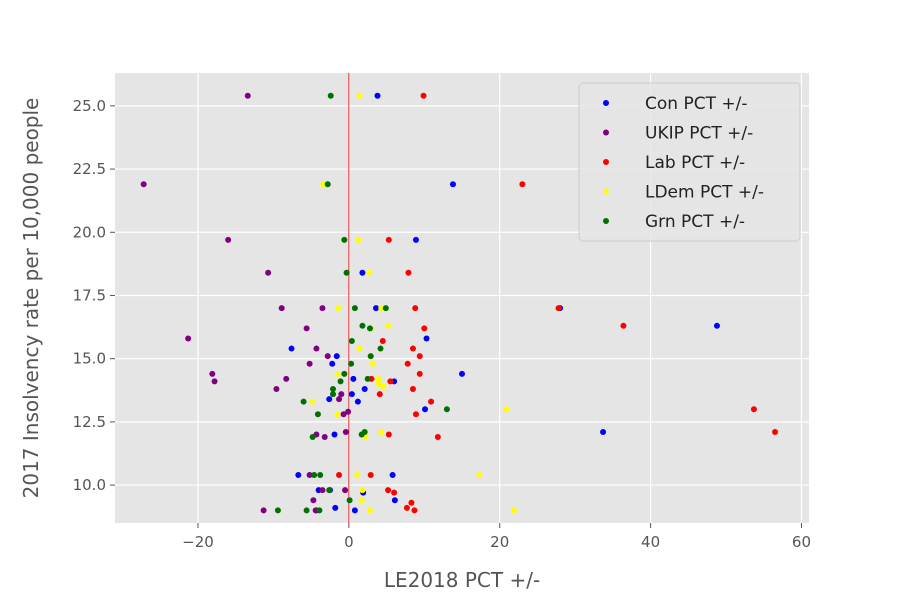 The height and width of the screenshot is (600, 900). Describe the element at coordinates (89, 422) in the screenshot. I see `y-tick-label: 12.5` at that location.